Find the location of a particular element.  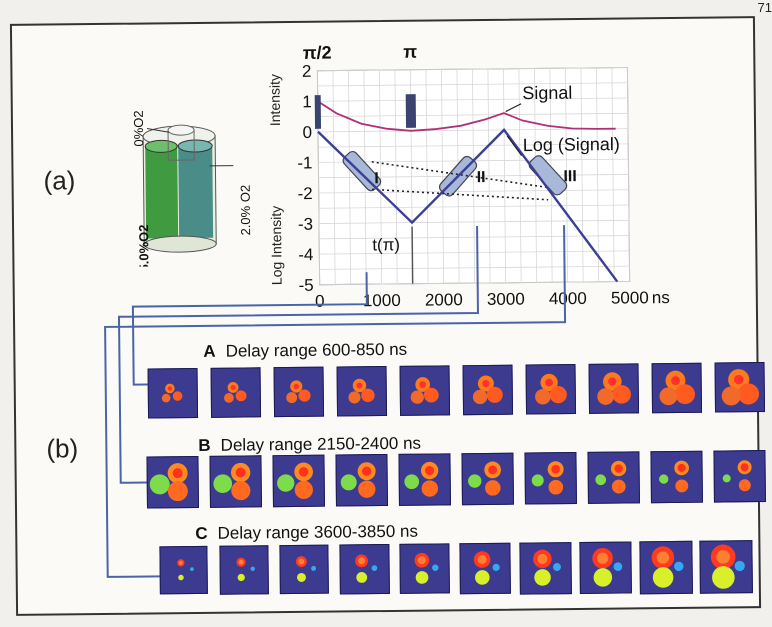

y-tick-label-upper: 0 is located at coordinates (308, 132).